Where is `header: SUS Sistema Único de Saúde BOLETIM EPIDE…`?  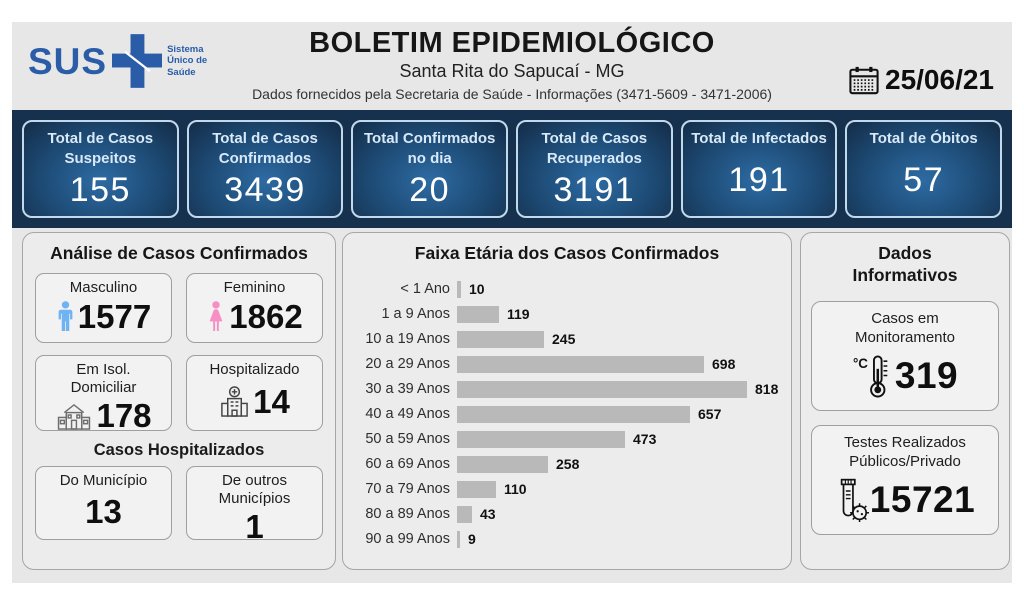
header: SUS Sistema Único de Saúde BOLETIM EPIDE… is located at coordinates (512, 66).